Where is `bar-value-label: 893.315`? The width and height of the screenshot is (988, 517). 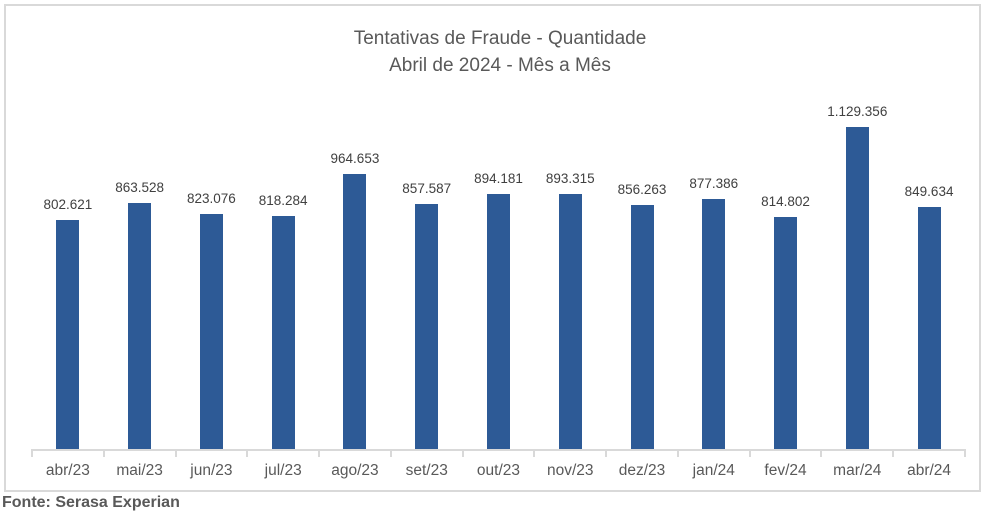
bar-value-label: 893.315 is located at coordinates (570, 178).